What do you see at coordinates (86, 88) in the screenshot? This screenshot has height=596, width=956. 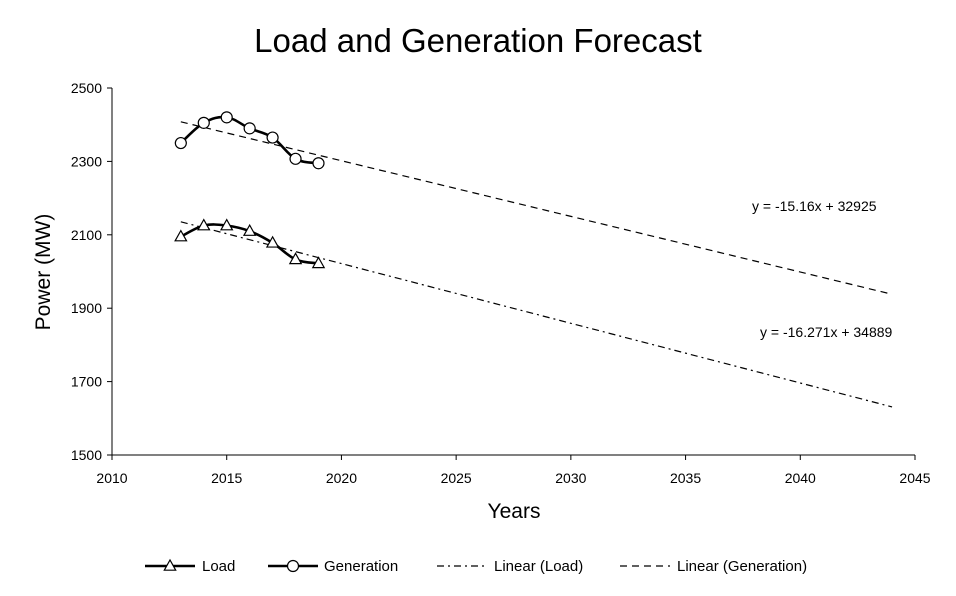 I see `y-tick-label: 2500` at bounding box center [86, 88].